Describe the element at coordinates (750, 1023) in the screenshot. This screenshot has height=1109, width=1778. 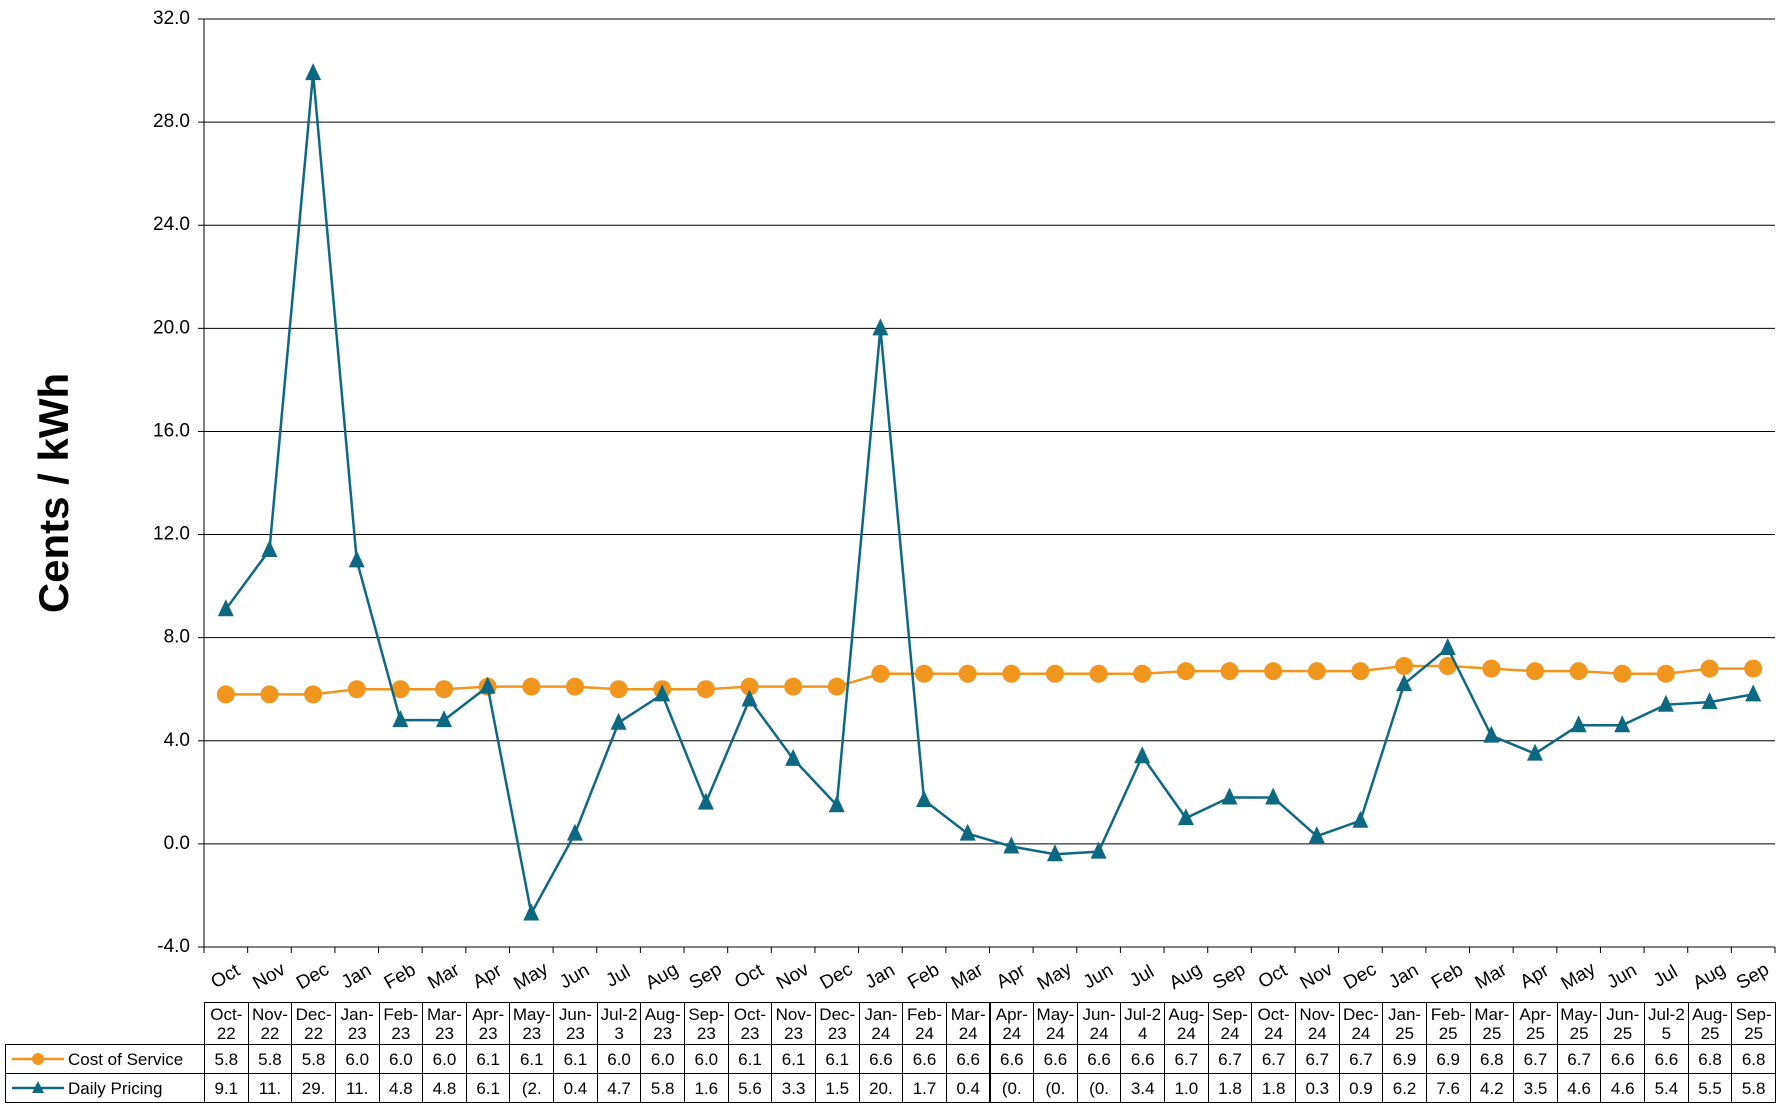
I see `table-header: Oct-23` at that location.